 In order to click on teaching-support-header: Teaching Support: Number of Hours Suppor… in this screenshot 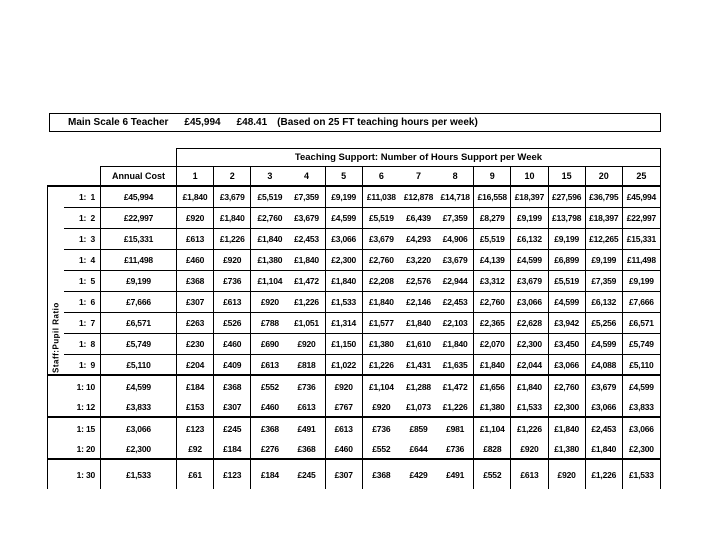, I will do `click(418, 157)`.